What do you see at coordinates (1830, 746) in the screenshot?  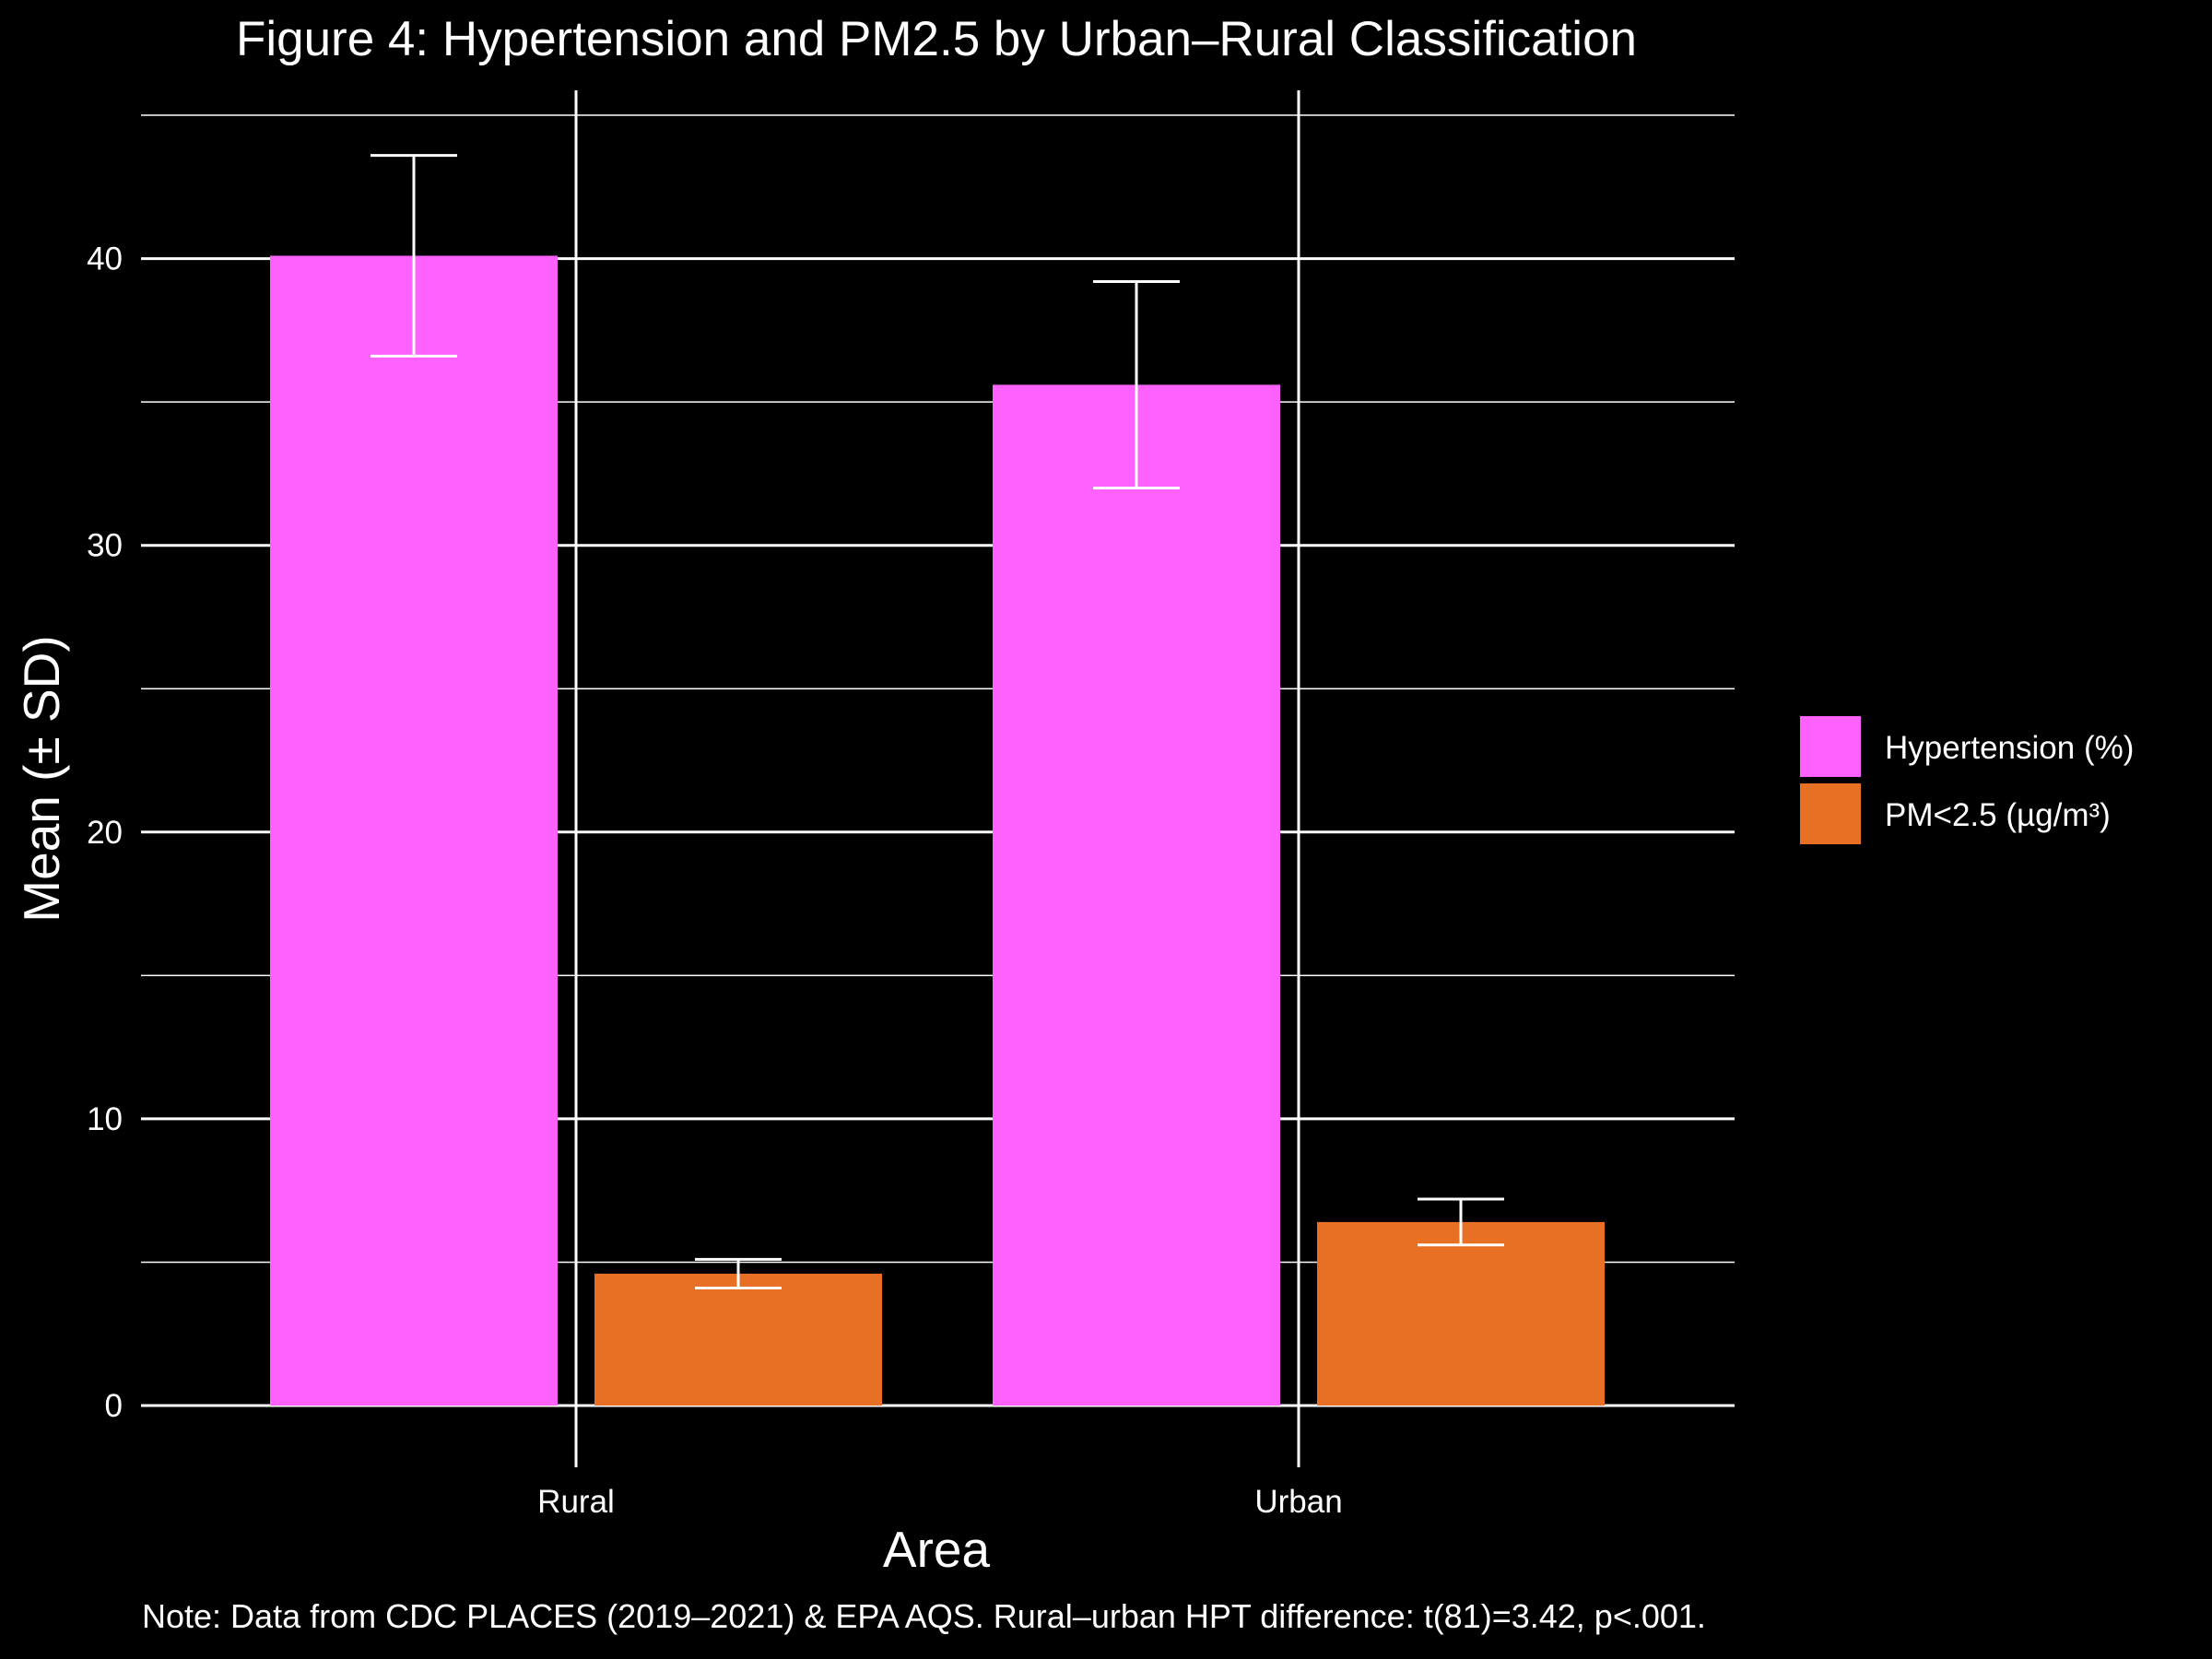 I see `legend-swatch-hypertension` at bounding box center [1830, 746].